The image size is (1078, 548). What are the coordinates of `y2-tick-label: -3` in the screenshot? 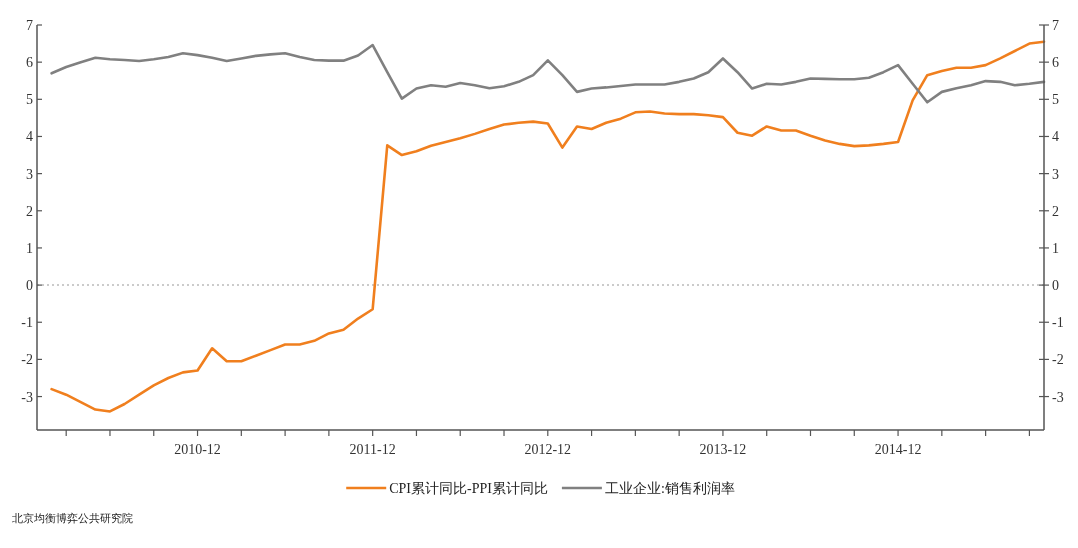 It's located at (1058, 397).